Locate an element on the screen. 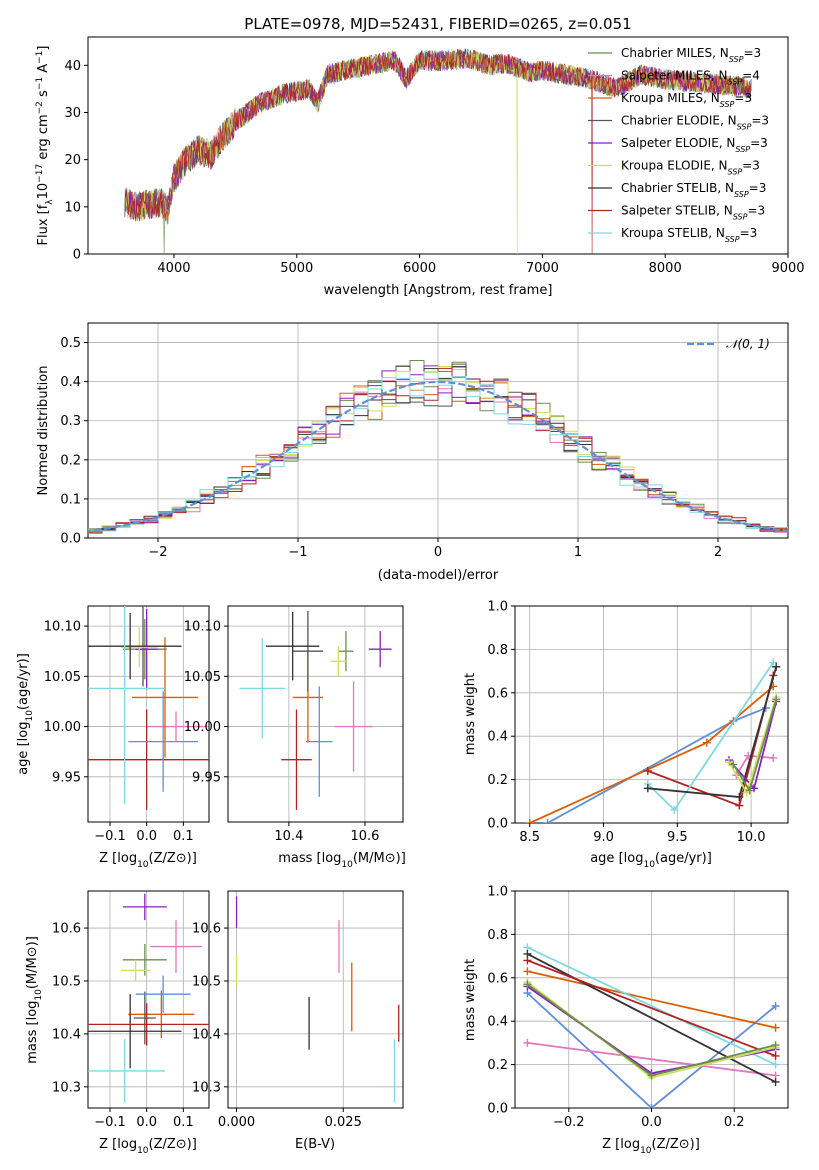 This screenshot has width=819, height=1170. y-axis-label: Flux [fλ10−17 erg cm−2 s−1 A−1] is located at coordinates (45, 146).